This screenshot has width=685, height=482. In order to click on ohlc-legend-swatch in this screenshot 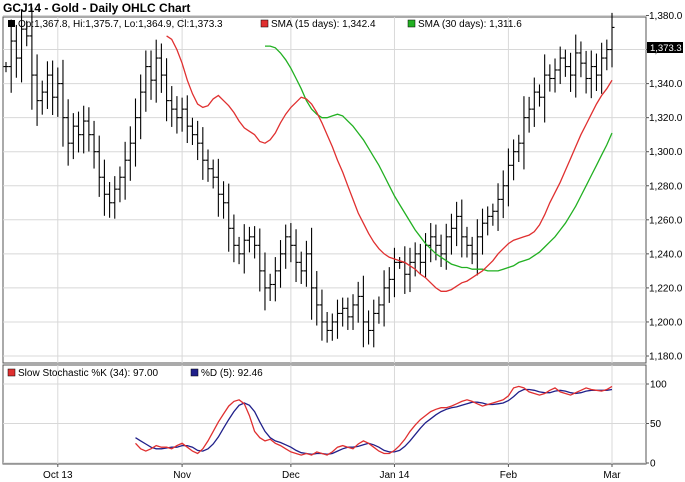, I will do `click(11, 23)`.